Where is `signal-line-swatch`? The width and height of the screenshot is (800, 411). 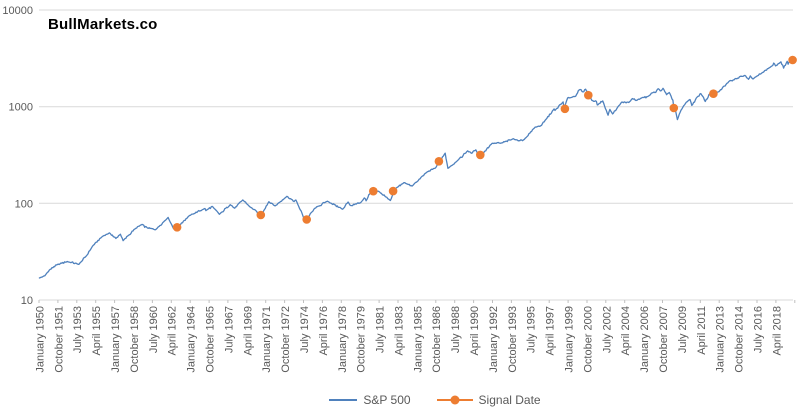 signal-line-swatch is located at coordinates (454, 400).